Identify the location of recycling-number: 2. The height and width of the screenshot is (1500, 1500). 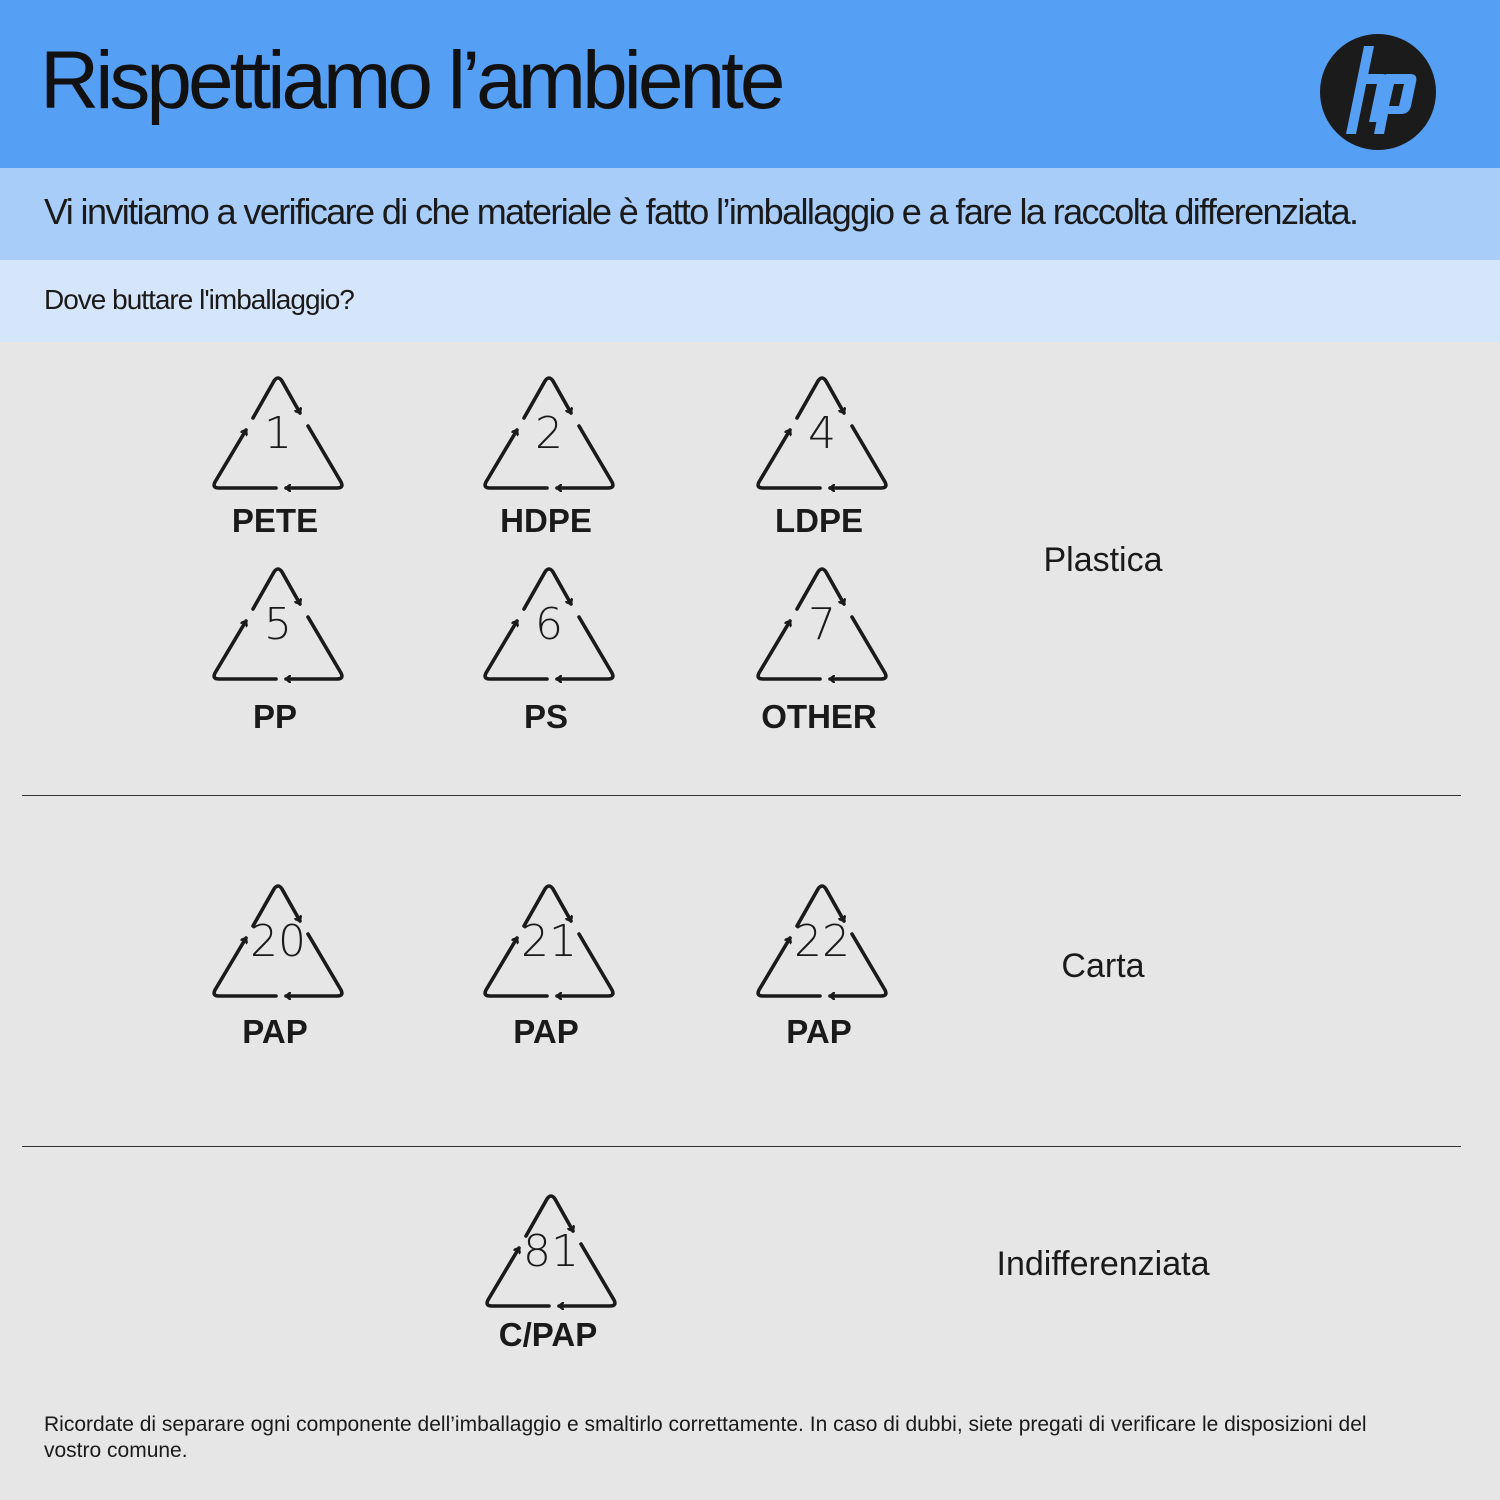
(549, 433).